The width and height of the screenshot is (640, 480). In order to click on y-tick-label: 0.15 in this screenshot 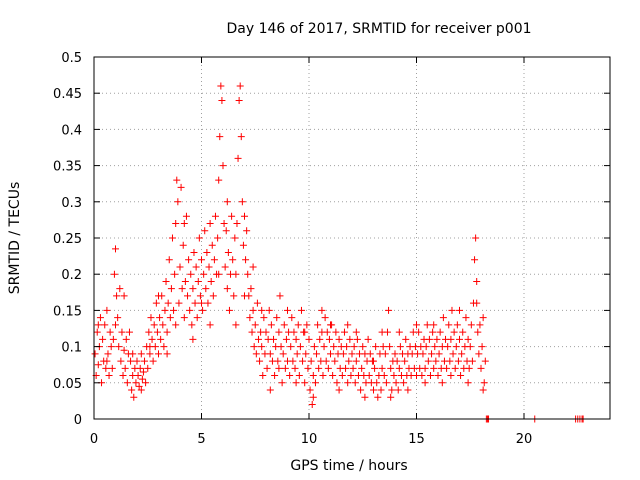, I will do `click(67, 311)`.